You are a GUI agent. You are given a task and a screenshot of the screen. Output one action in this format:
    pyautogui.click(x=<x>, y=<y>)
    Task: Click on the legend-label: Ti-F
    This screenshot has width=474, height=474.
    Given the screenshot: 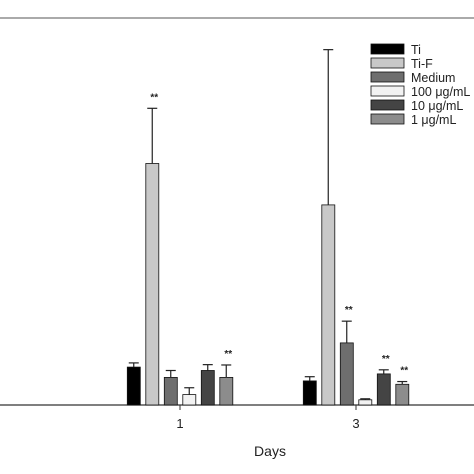 What is the action you would take?
    pyautogui.click(x=422, y=64)
    